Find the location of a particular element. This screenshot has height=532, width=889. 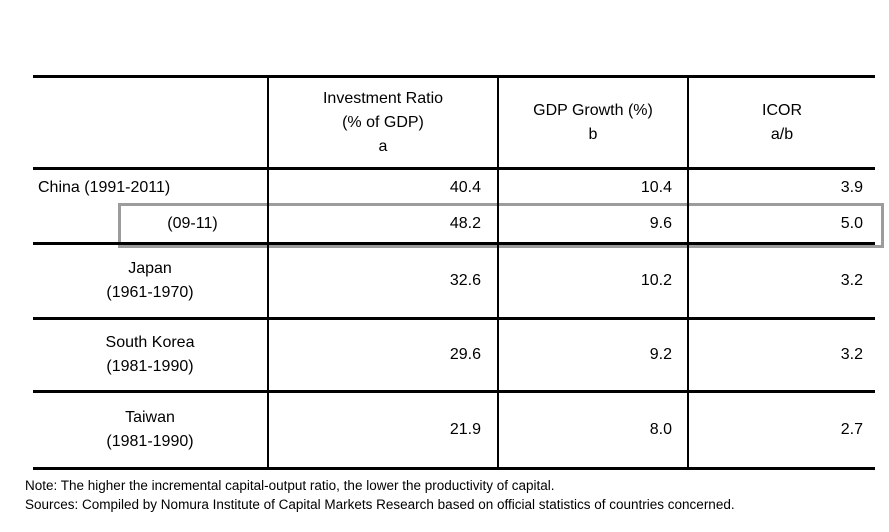

header-investment-line2: (% of GDP) is located at coordinates (383, 122).